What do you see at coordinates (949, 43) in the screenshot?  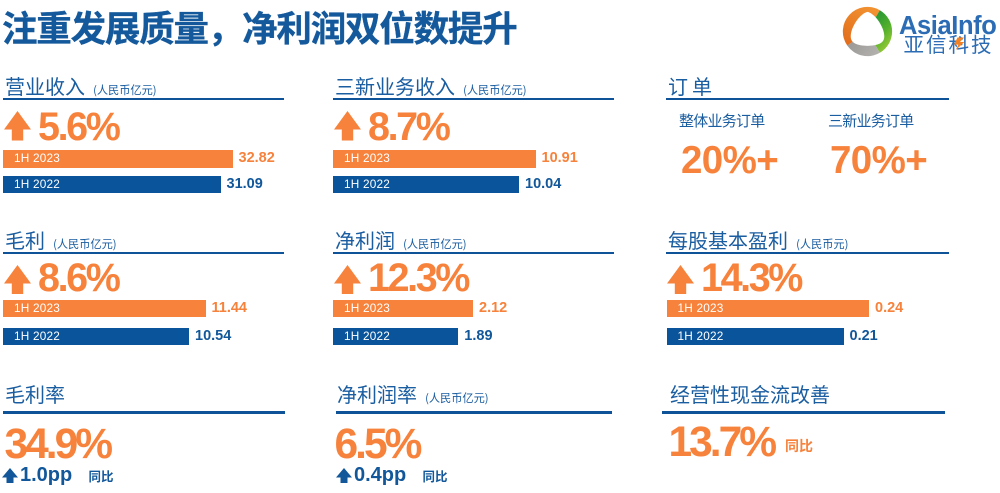 I see `svg-text: 亚信科技` at bounding box center [949, 43].